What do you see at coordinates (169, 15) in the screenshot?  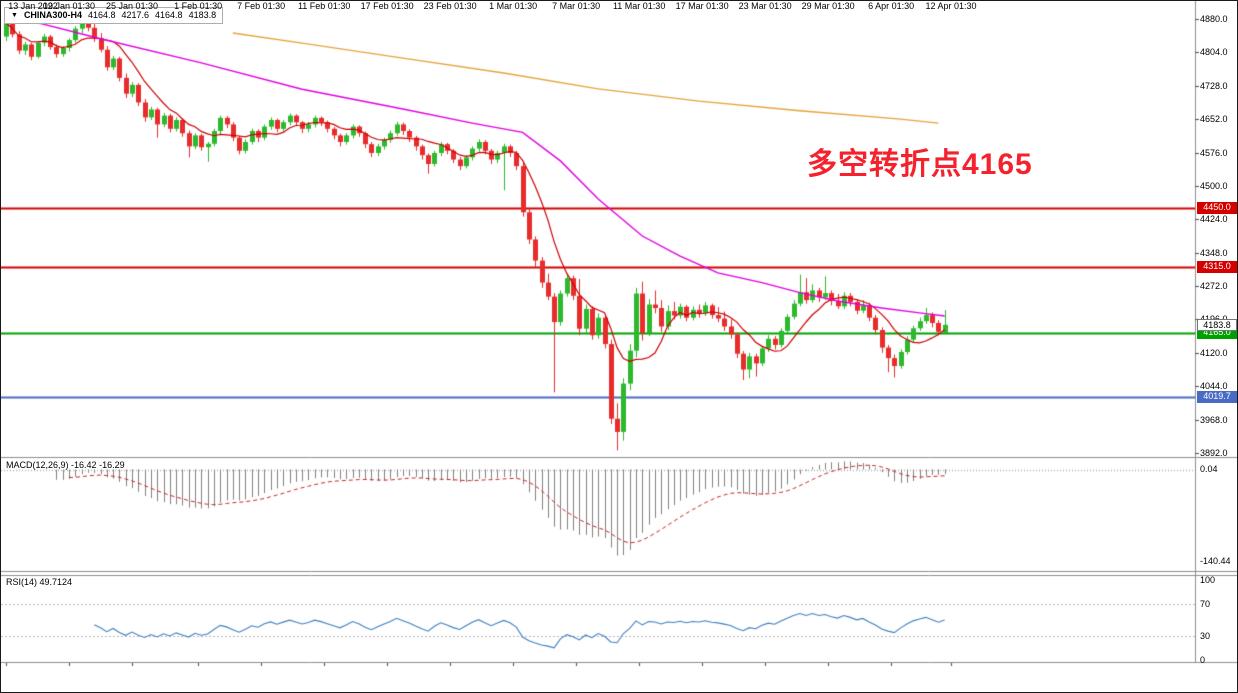 I see `ohlc-low: 4164.8` at bounding box center [169, 15].